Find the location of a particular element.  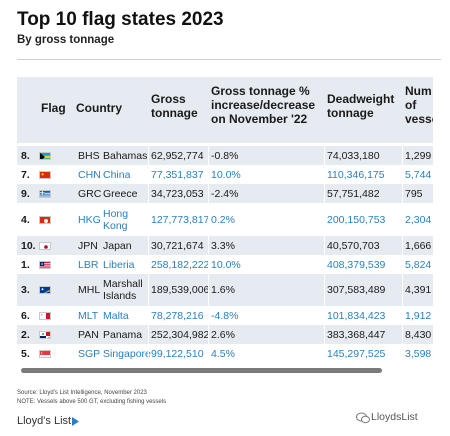

gross-tonnage-cell: 252,304,982 is located at coordinates (180, 334).